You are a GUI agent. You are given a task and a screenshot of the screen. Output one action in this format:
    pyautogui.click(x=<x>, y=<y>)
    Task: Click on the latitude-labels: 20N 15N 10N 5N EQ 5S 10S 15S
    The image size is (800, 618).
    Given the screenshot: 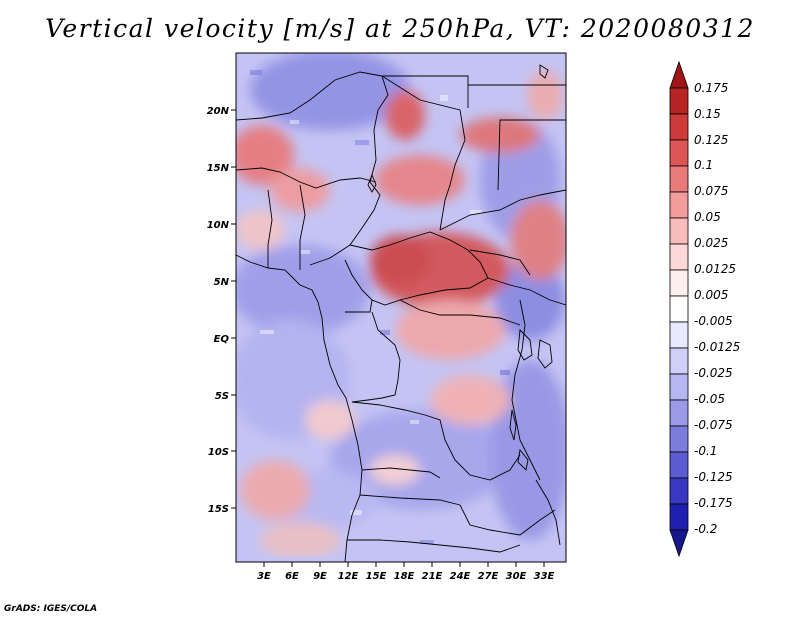 What is the action you would take?
    pyautogui.click(x=218, y=310)
    